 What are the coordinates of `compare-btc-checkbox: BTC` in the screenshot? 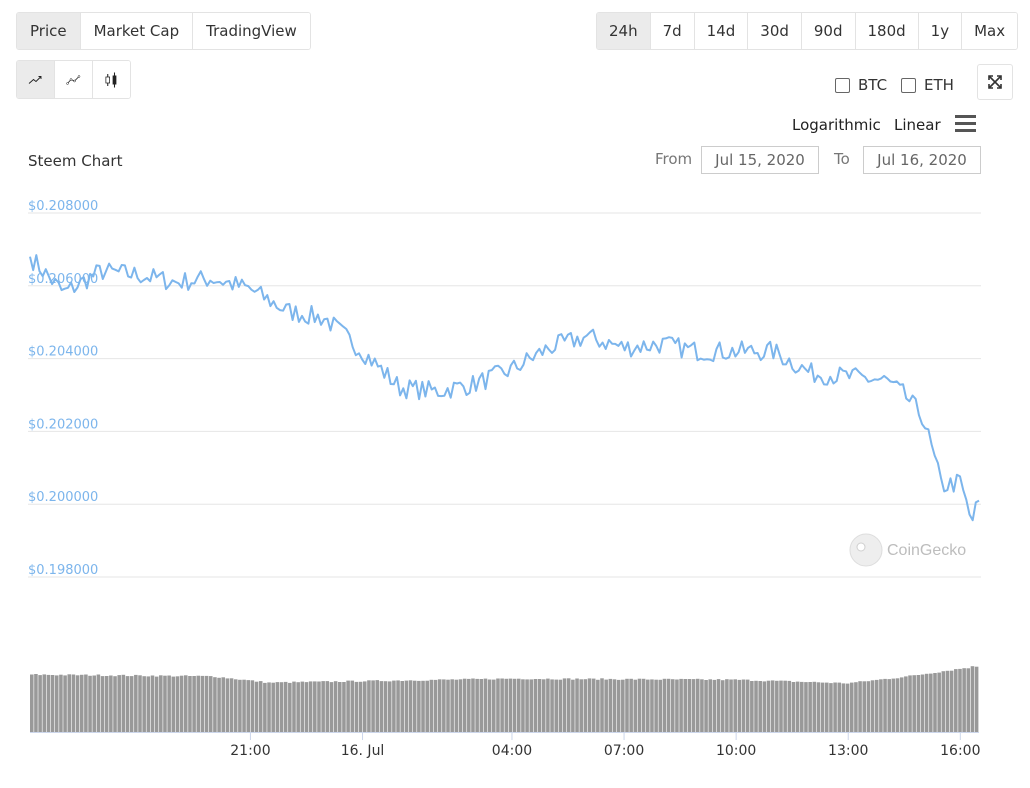 It's located at (861, 85).